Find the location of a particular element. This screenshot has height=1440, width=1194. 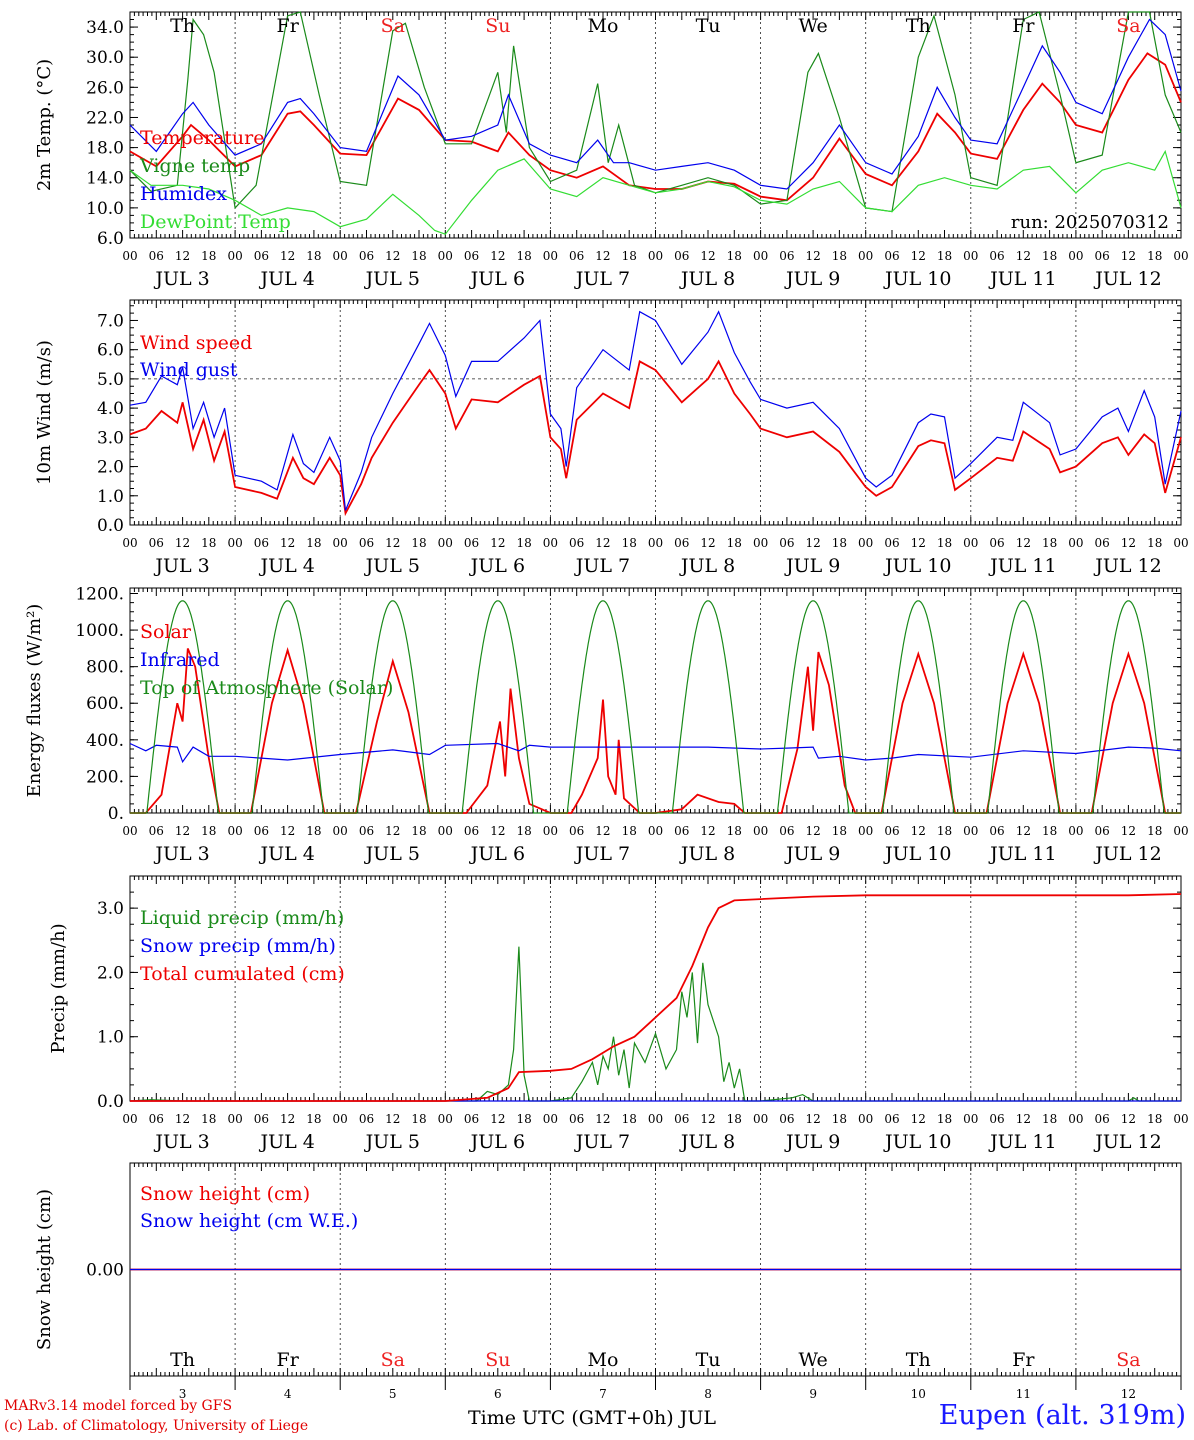

weekday-label: Su is located at coordinates (497, 26).